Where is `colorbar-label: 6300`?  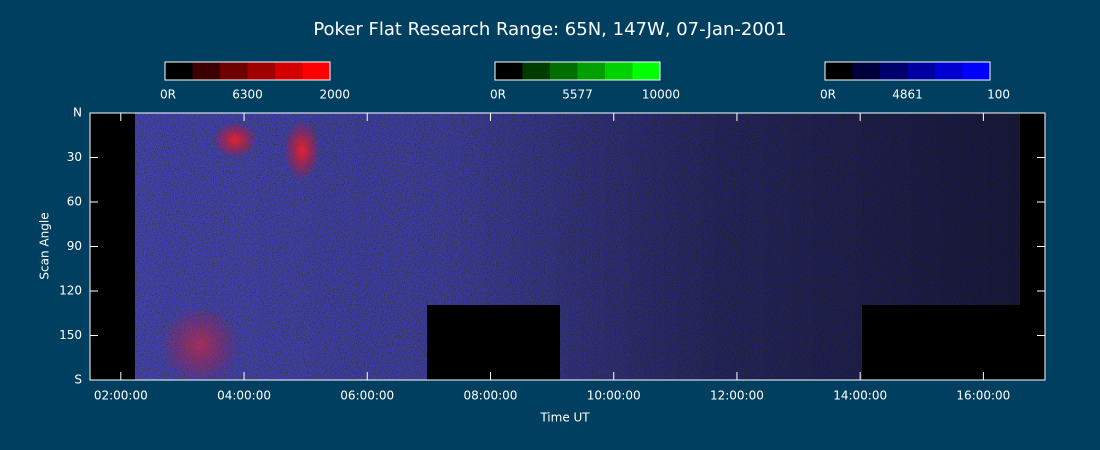
colorbar-label: 6300 is located at coordinates (247, 95).